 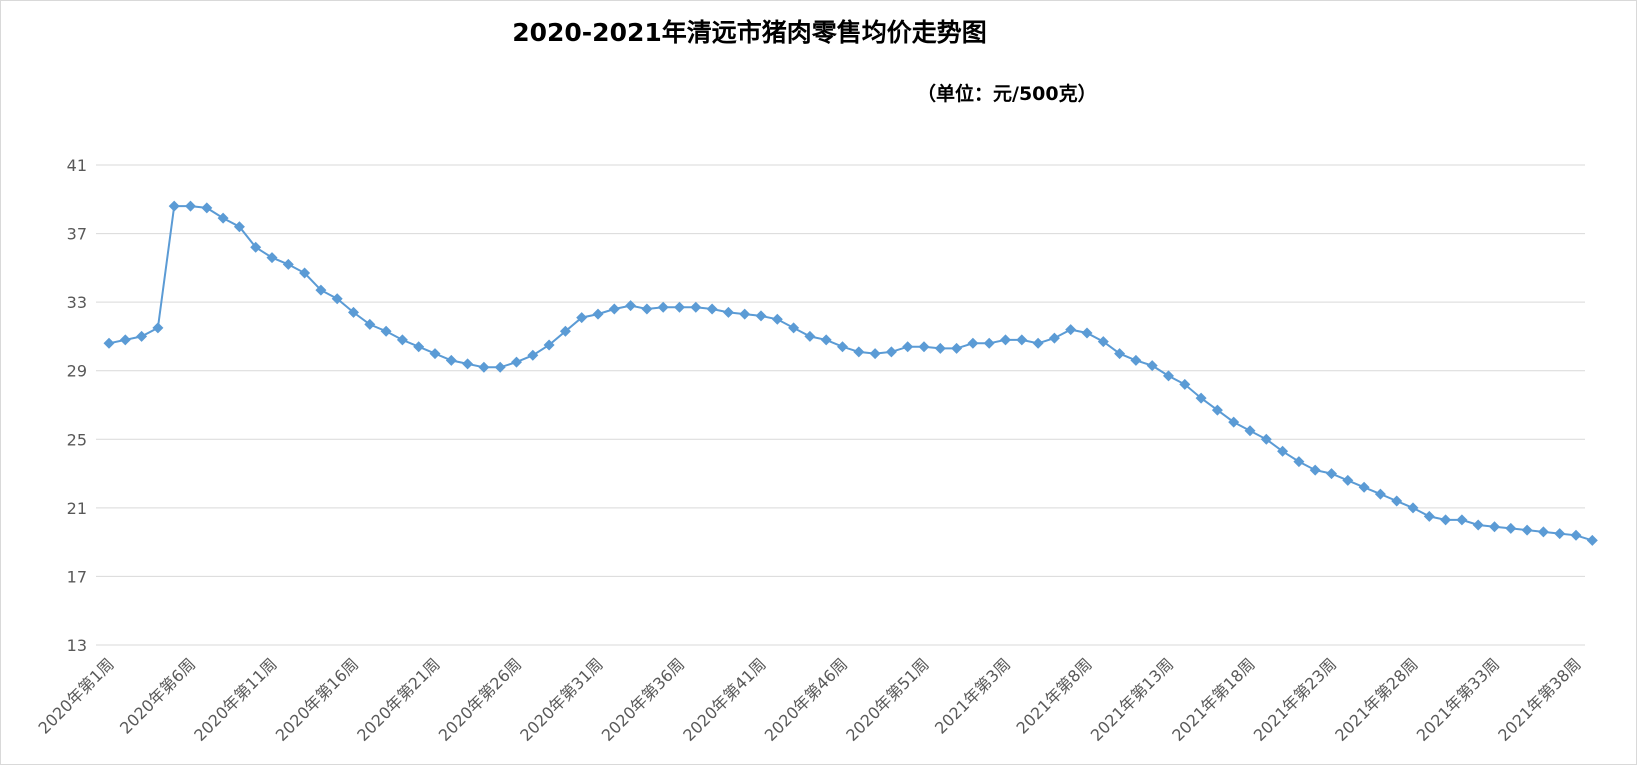 I want to click on x-tick-label: 2020年第36周, so click(x=643, y=699).